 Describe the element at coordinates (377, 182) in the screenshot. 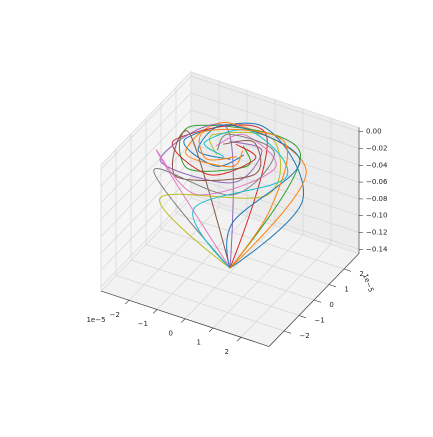

I see `z-tick-label: −0.06` at that location.